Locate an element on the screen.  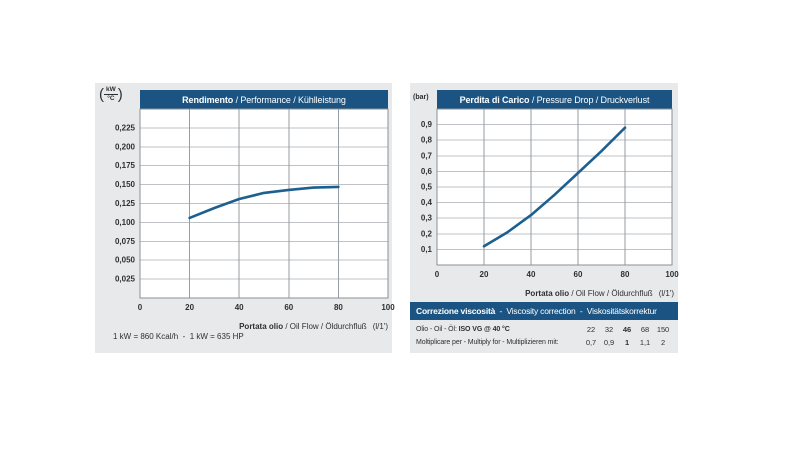
viscosity-value: 1,1 is located at coordinates (645, 342).